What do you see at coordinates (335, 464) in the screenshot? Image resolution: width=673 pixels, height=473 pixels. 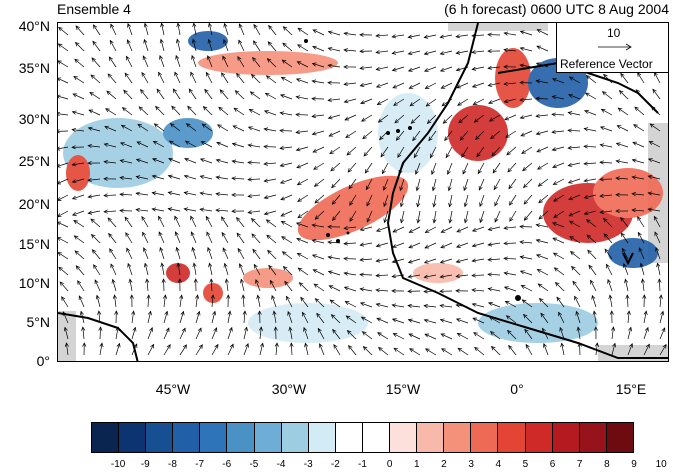 I see `colorbar-tick-label: -2` at bounding box center [335, 464].